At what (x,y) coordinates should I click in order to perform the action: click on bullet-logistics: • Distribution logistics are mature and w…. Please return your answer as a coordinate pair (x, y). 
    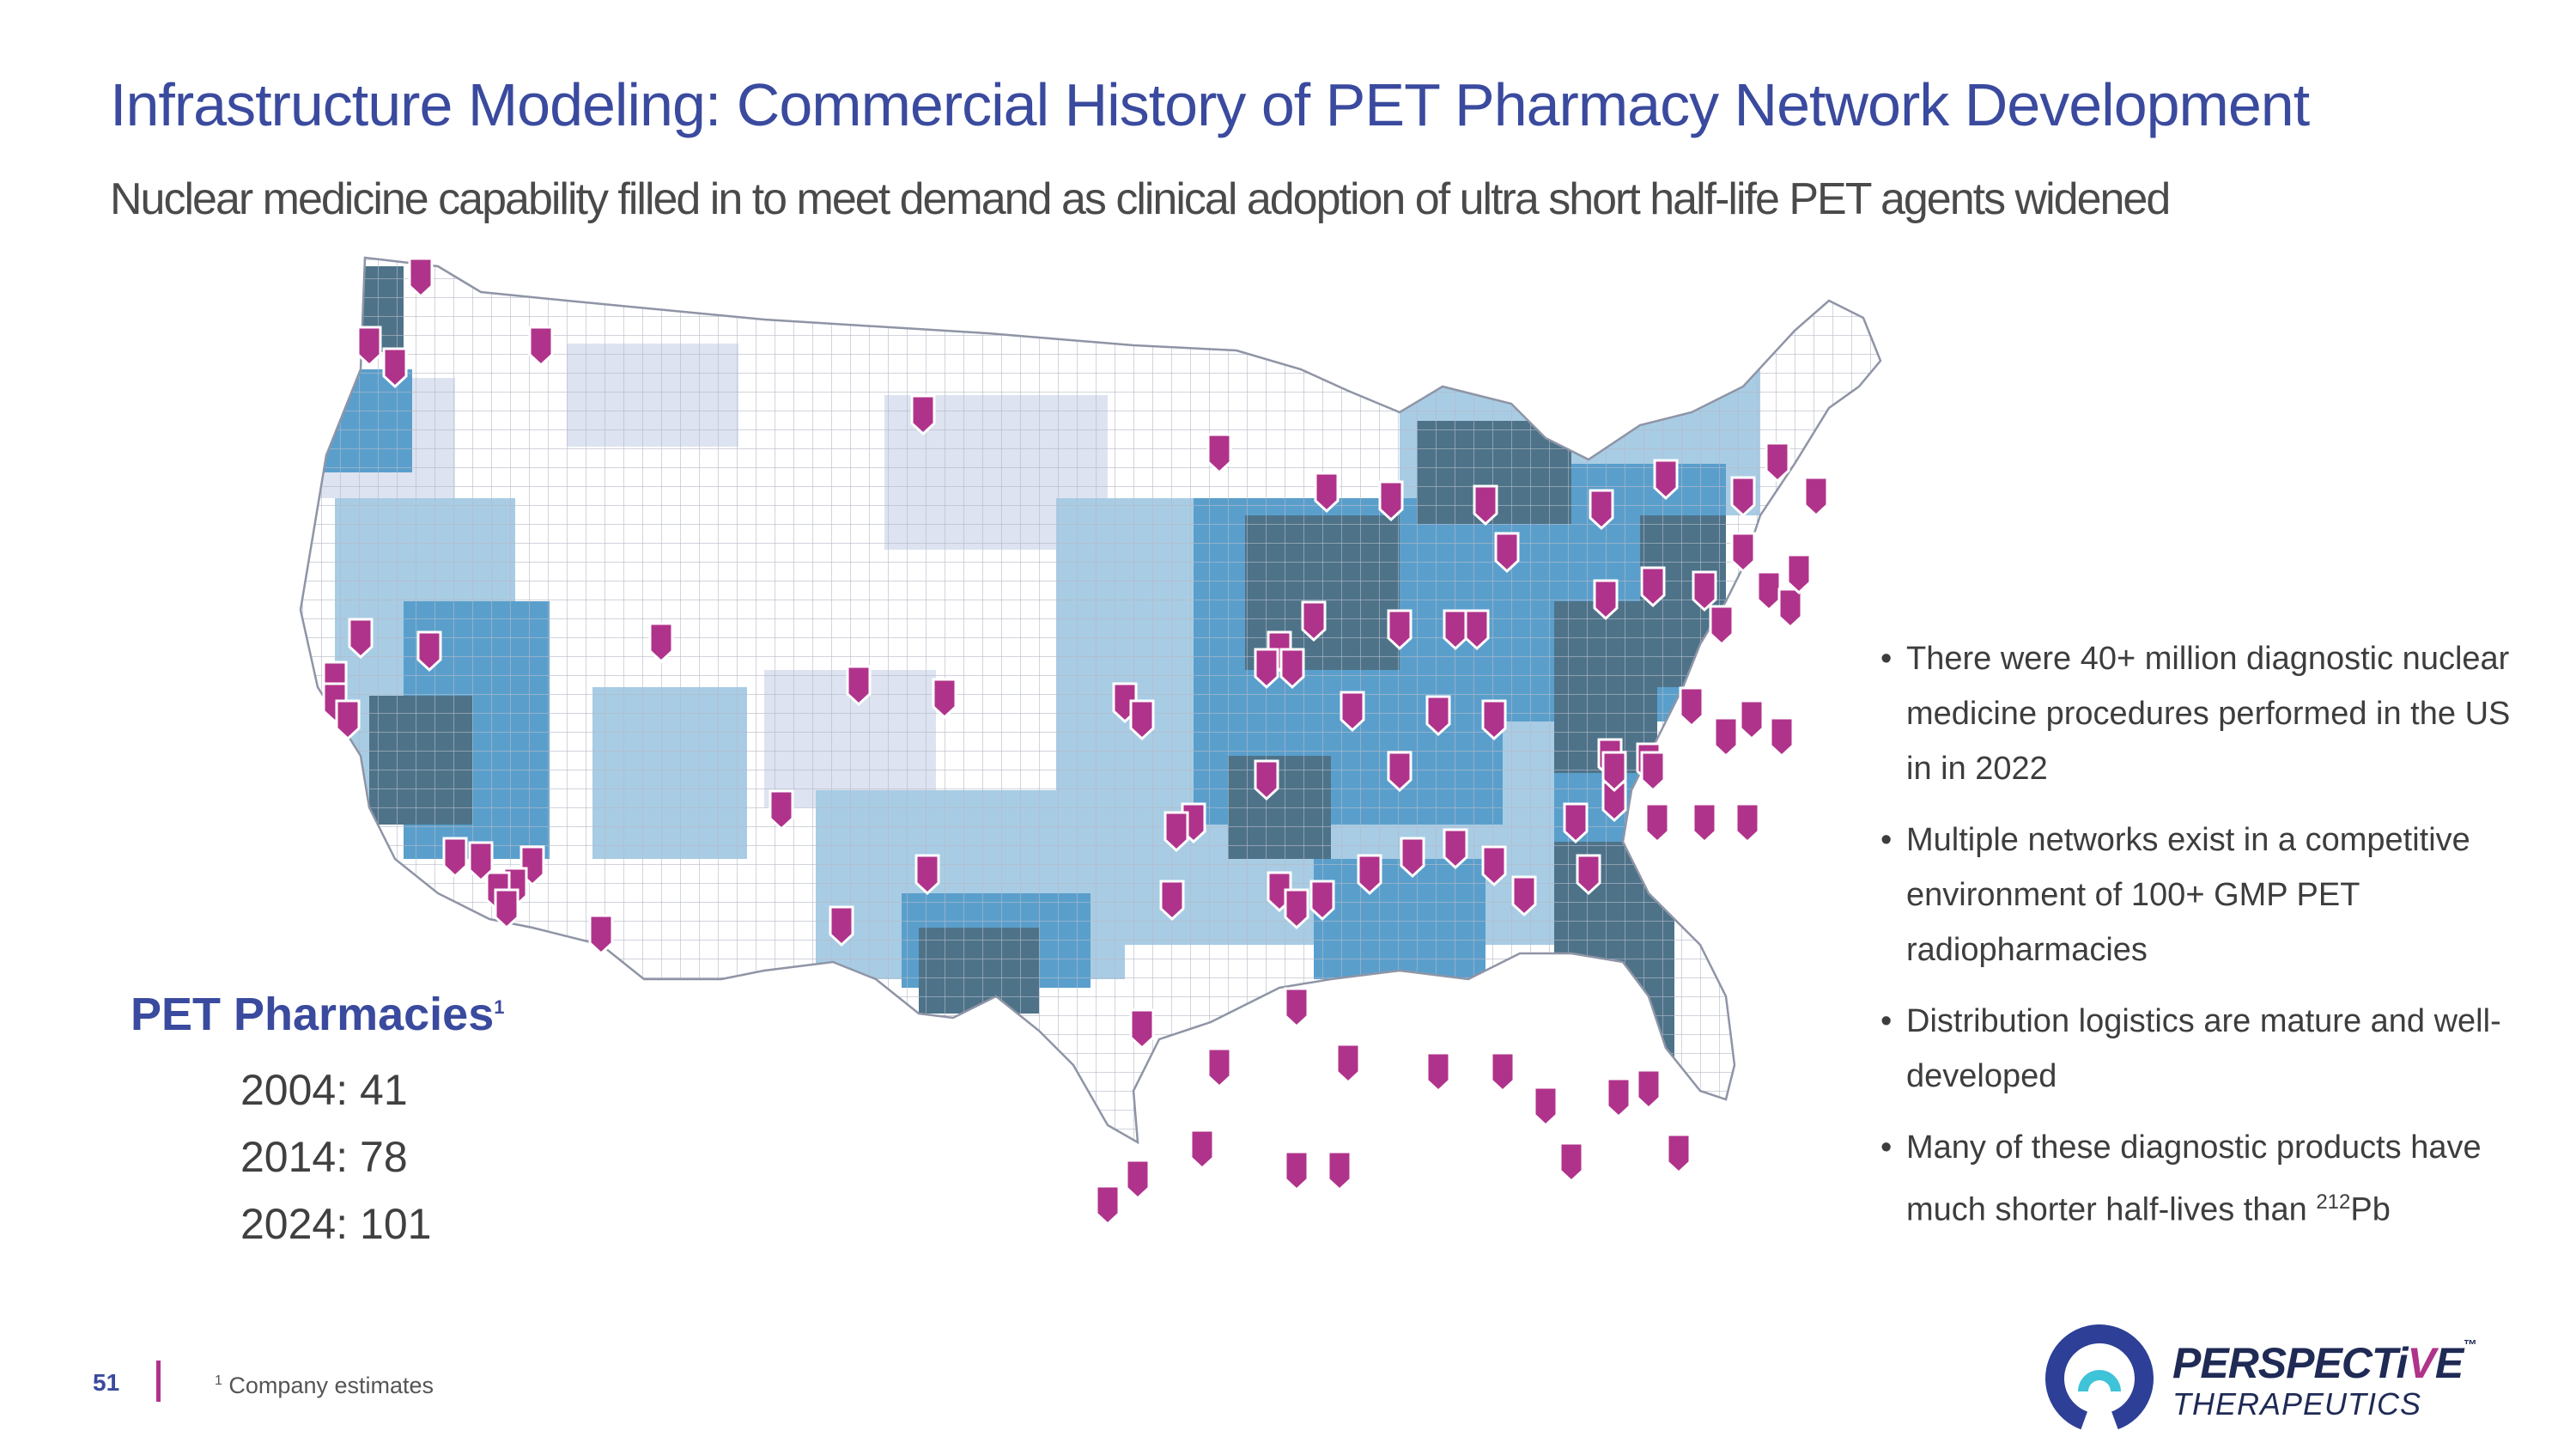
    Looking at the image, I should click on (2190, 1048).